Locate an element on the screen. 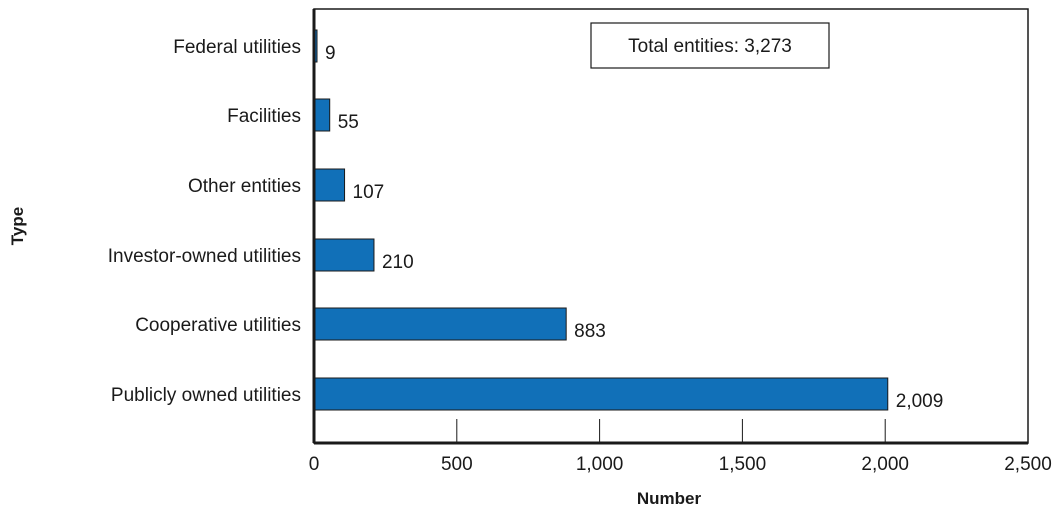 This screenshot has width=1056, height=511. annotation-box is located at coordinates (710, 45).